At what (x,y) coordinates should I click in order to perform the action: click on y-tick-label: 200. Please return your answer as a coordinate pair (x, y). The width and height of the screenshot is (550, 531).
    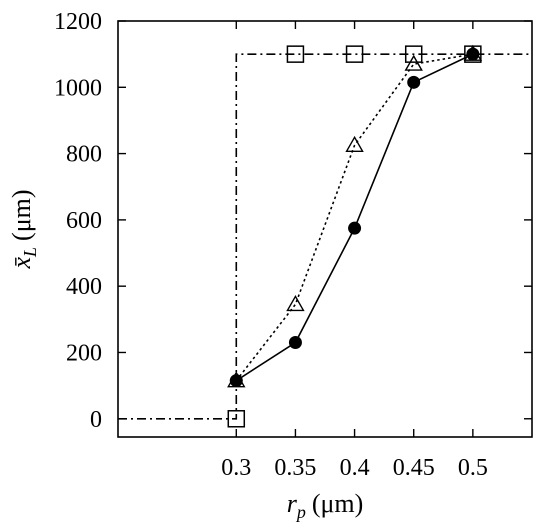
    Looking at the image, I should click on (84, 353).